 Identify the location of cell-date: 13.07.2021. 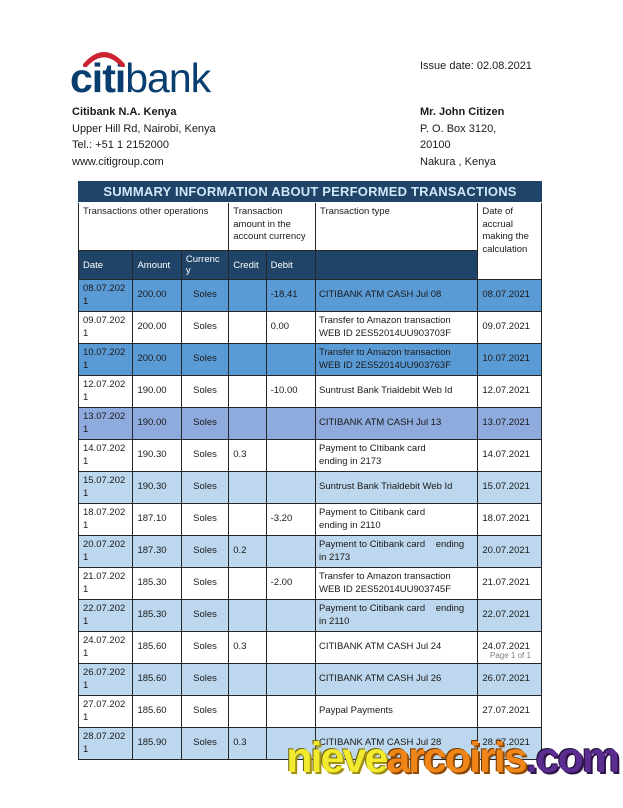
(105, 423).